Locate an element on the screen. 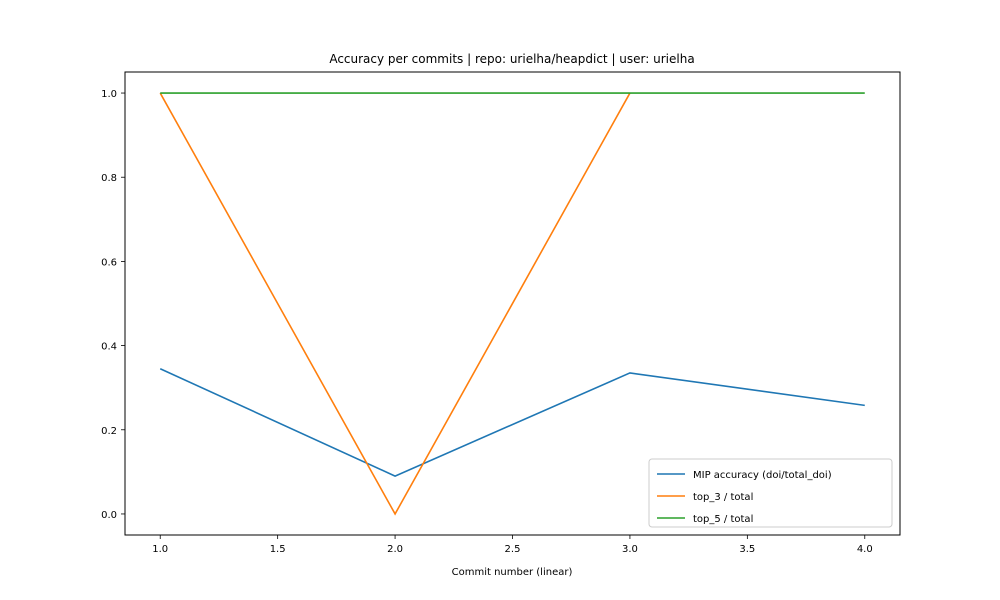 The width and height of the screenshot is (1000, 600). legend-entry-label: top_5 / total is located at coordinates (723, 519).